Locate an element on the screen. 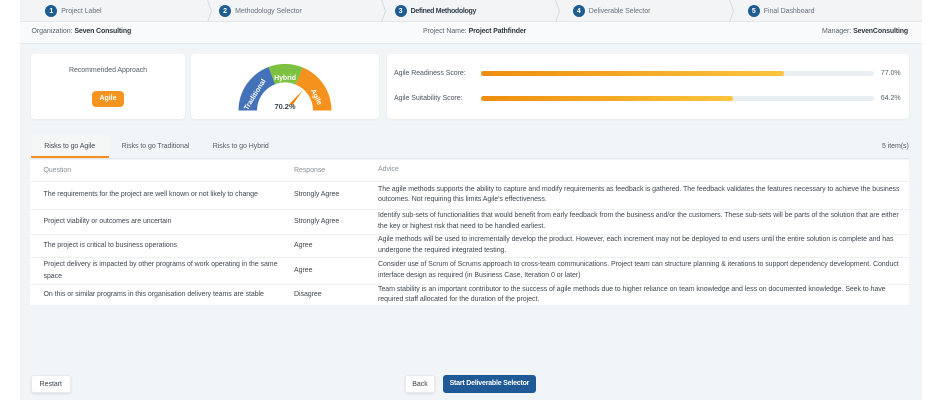 The height and width of the screenshot is (400, 940). svg-text: Hybrid is located at coordinates (285, 78).